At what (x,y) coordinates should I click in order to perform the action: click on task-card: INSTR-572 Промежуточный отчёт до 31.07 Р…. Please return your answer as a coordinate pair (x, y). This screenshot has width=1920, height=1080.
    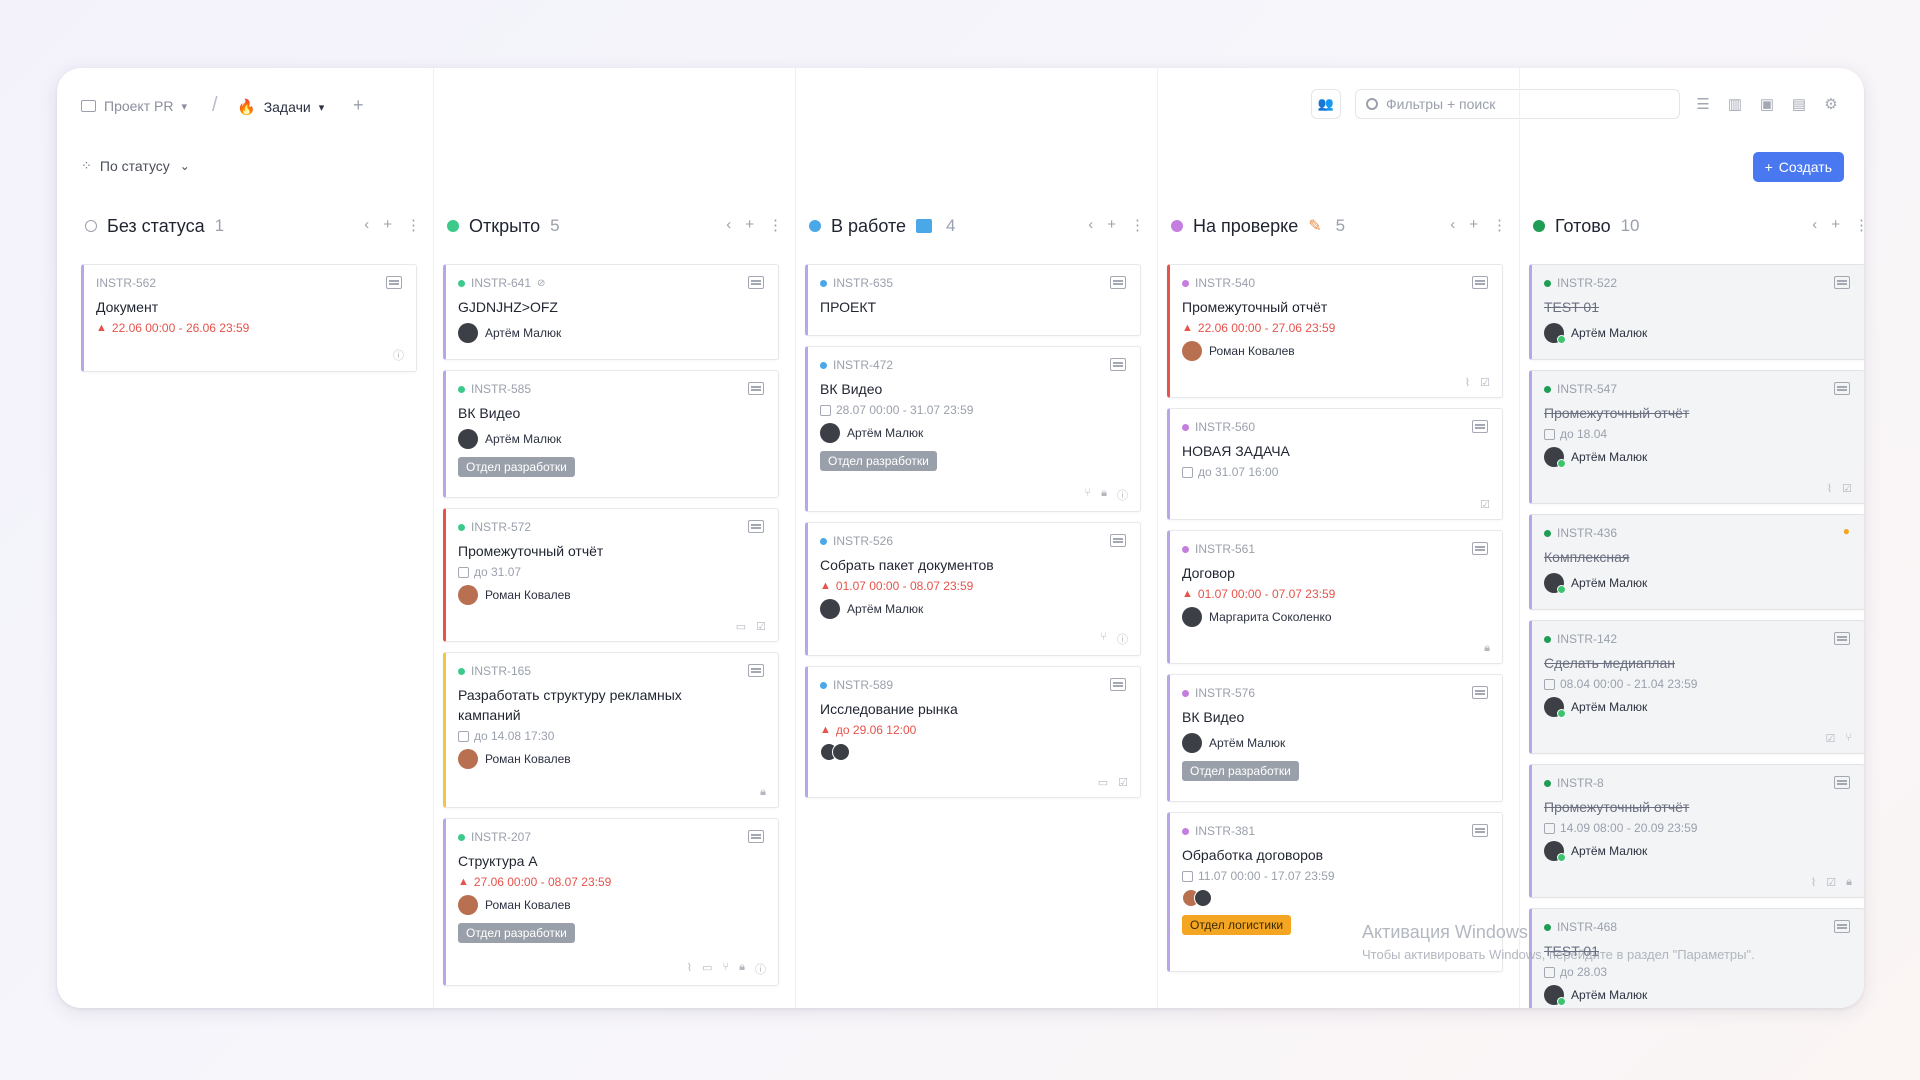
    Looking at the image, I should click on (611, 575).